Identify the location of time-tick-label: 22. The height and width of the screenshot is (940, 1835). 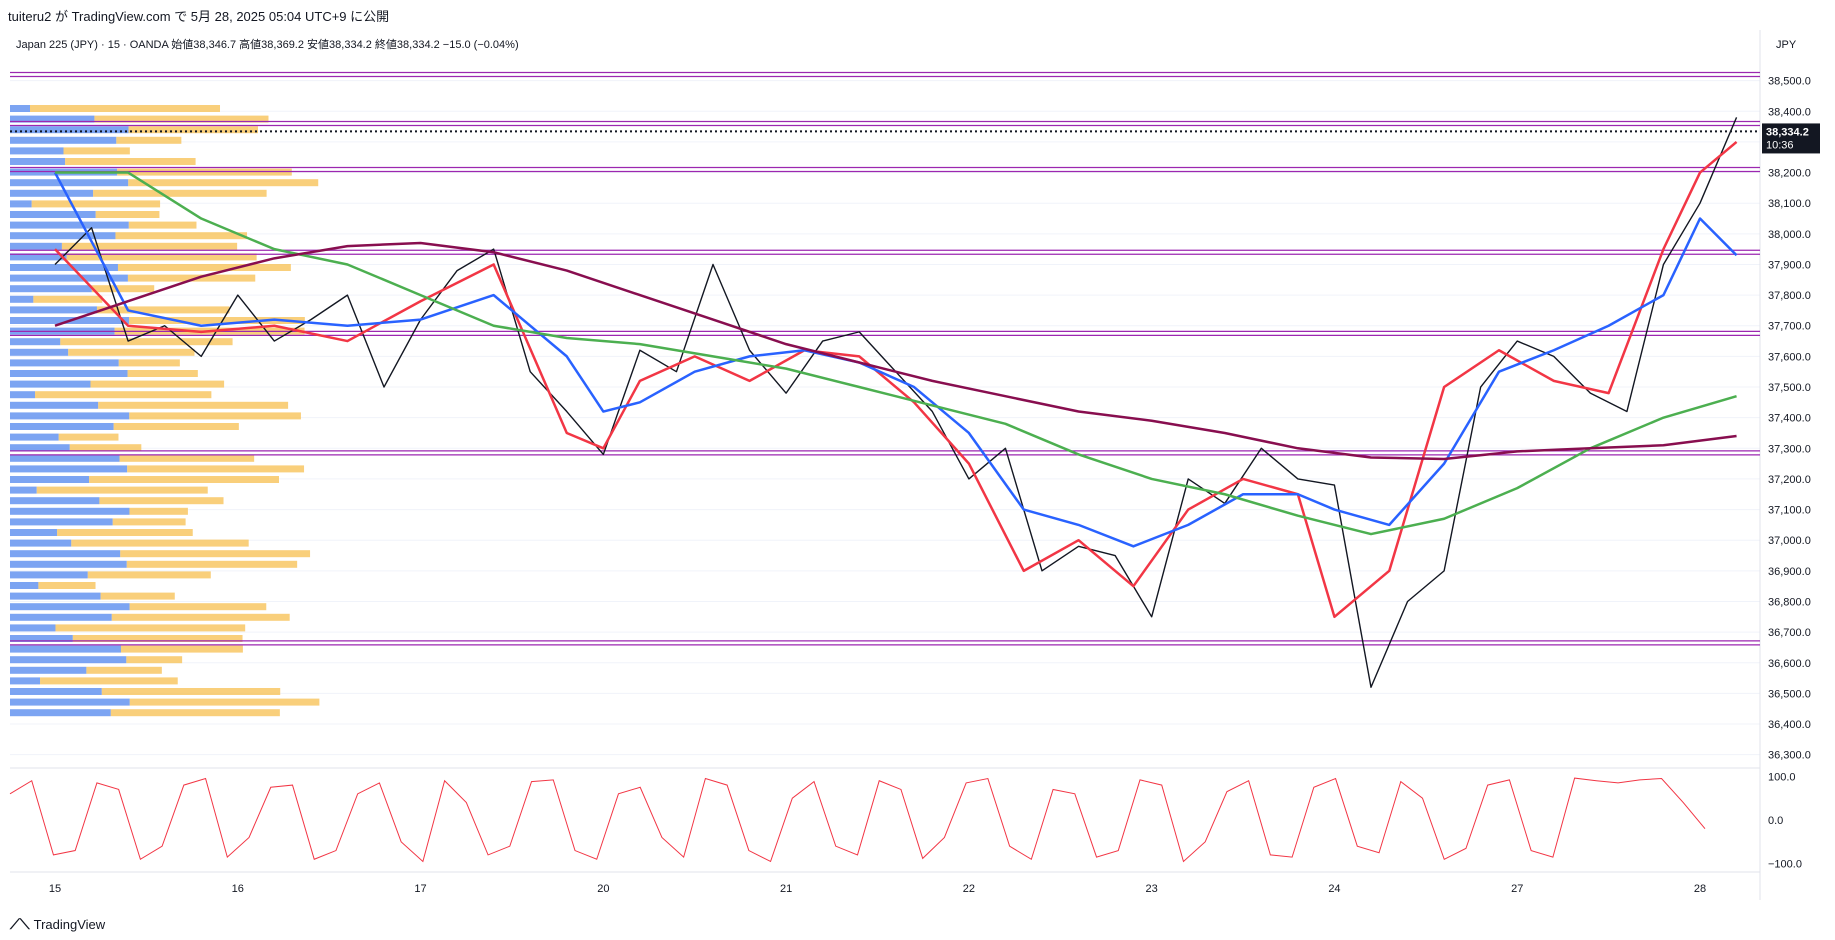
(969, 889).